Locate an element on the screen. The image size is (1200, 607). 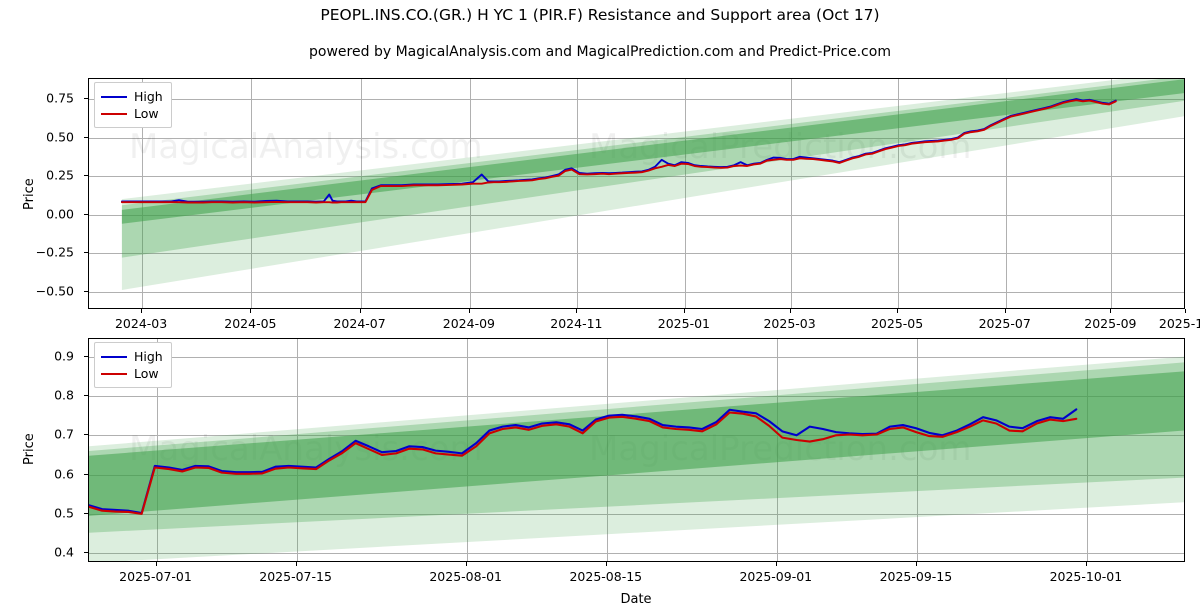
x-tick-label: 2024-11 is located at coordinates (576, 323).